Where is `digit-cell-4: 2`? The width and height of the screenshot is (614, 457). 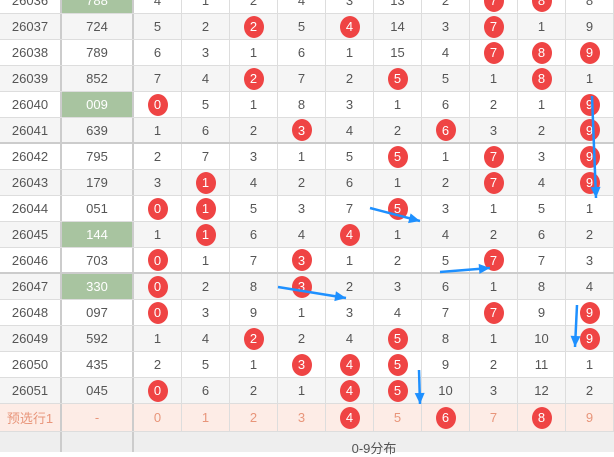
digit-cell-4: 2 is located at coordinates (350, 78).